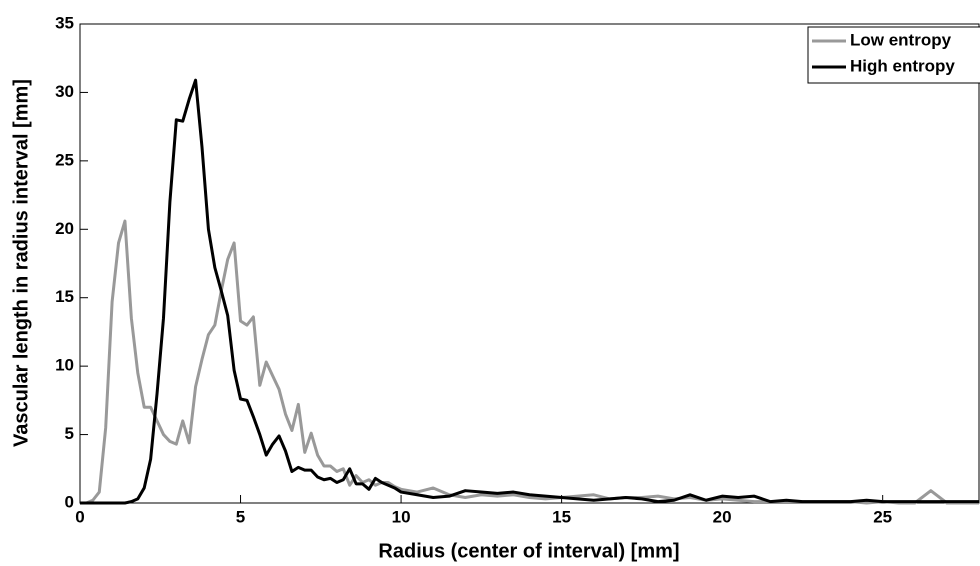  What do you see at coordinates (64, 296) in the screenshot?
I see `y-tick-label: 15` at bounding box center [64, 296].